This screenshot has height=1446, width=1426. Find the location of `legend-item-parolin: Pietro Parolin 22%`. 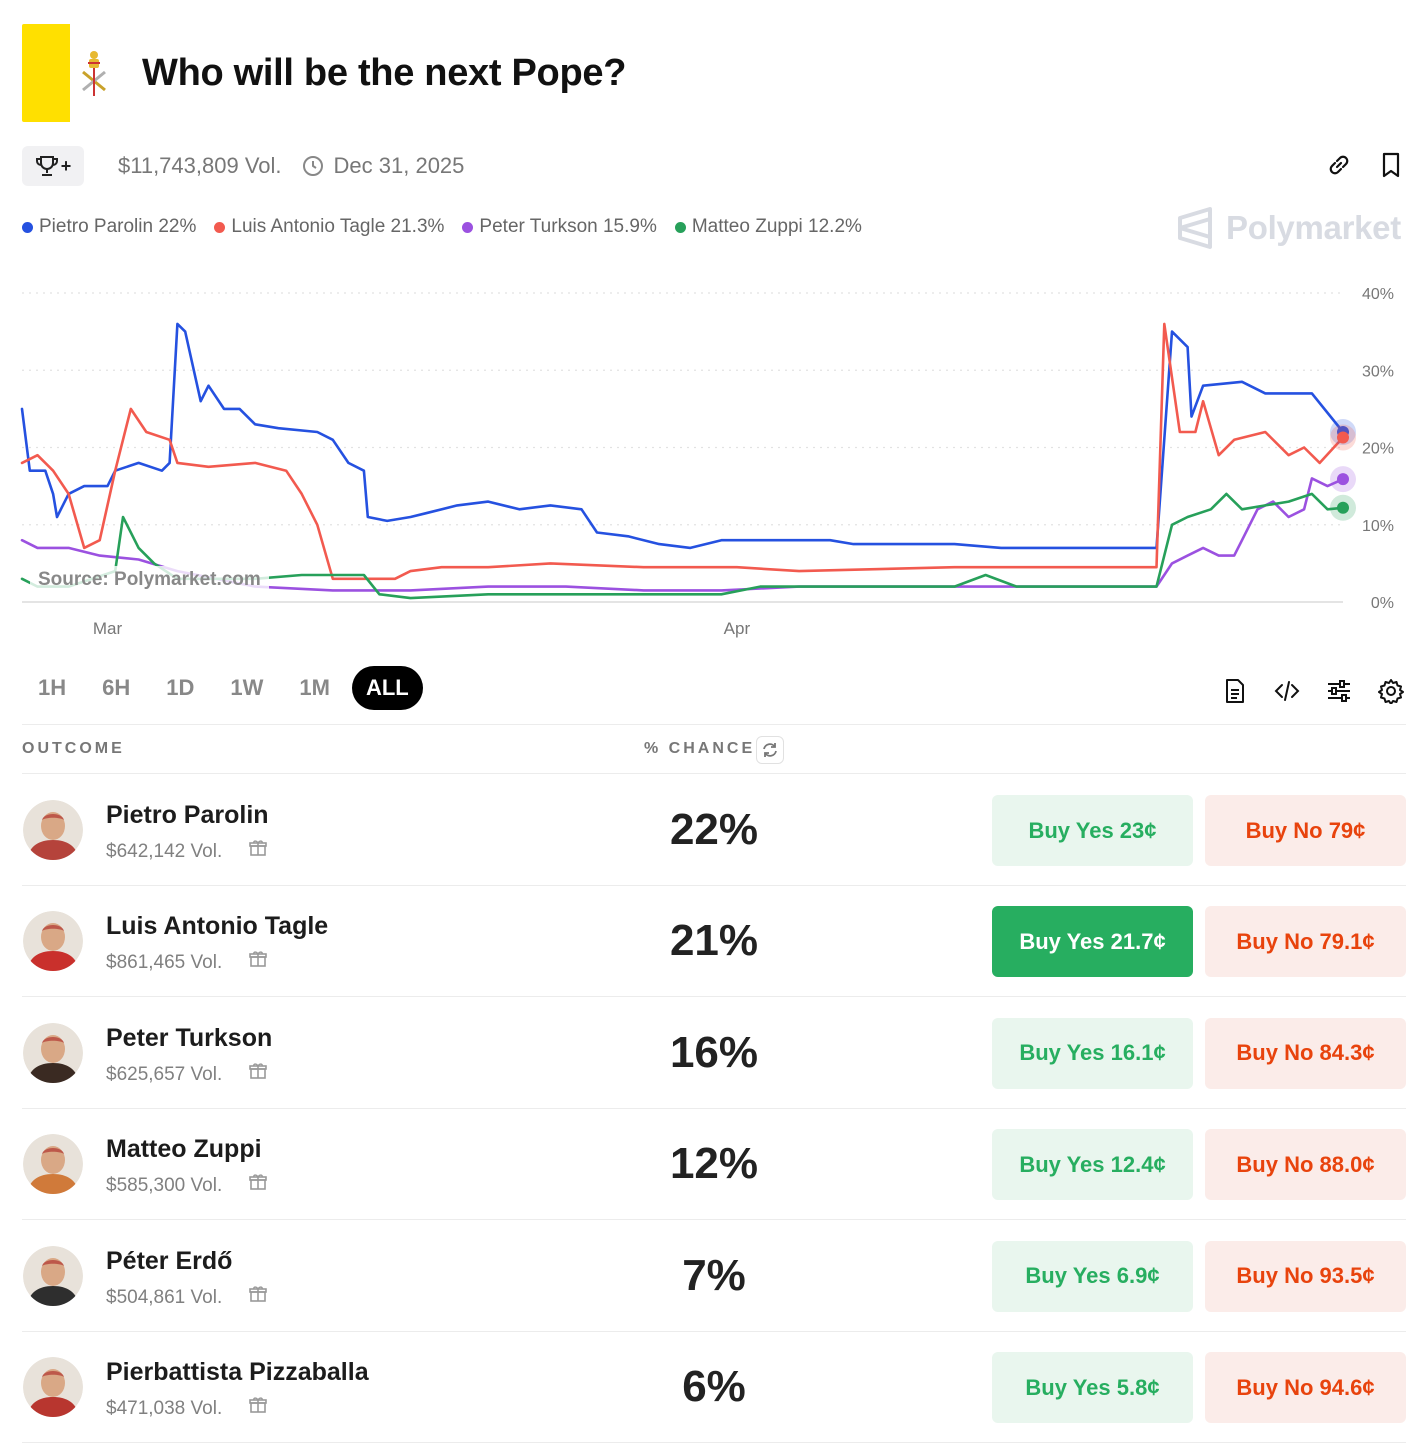

legend-item-parolin: Pietro Parolin 22% is located at coordinates (109, 227).